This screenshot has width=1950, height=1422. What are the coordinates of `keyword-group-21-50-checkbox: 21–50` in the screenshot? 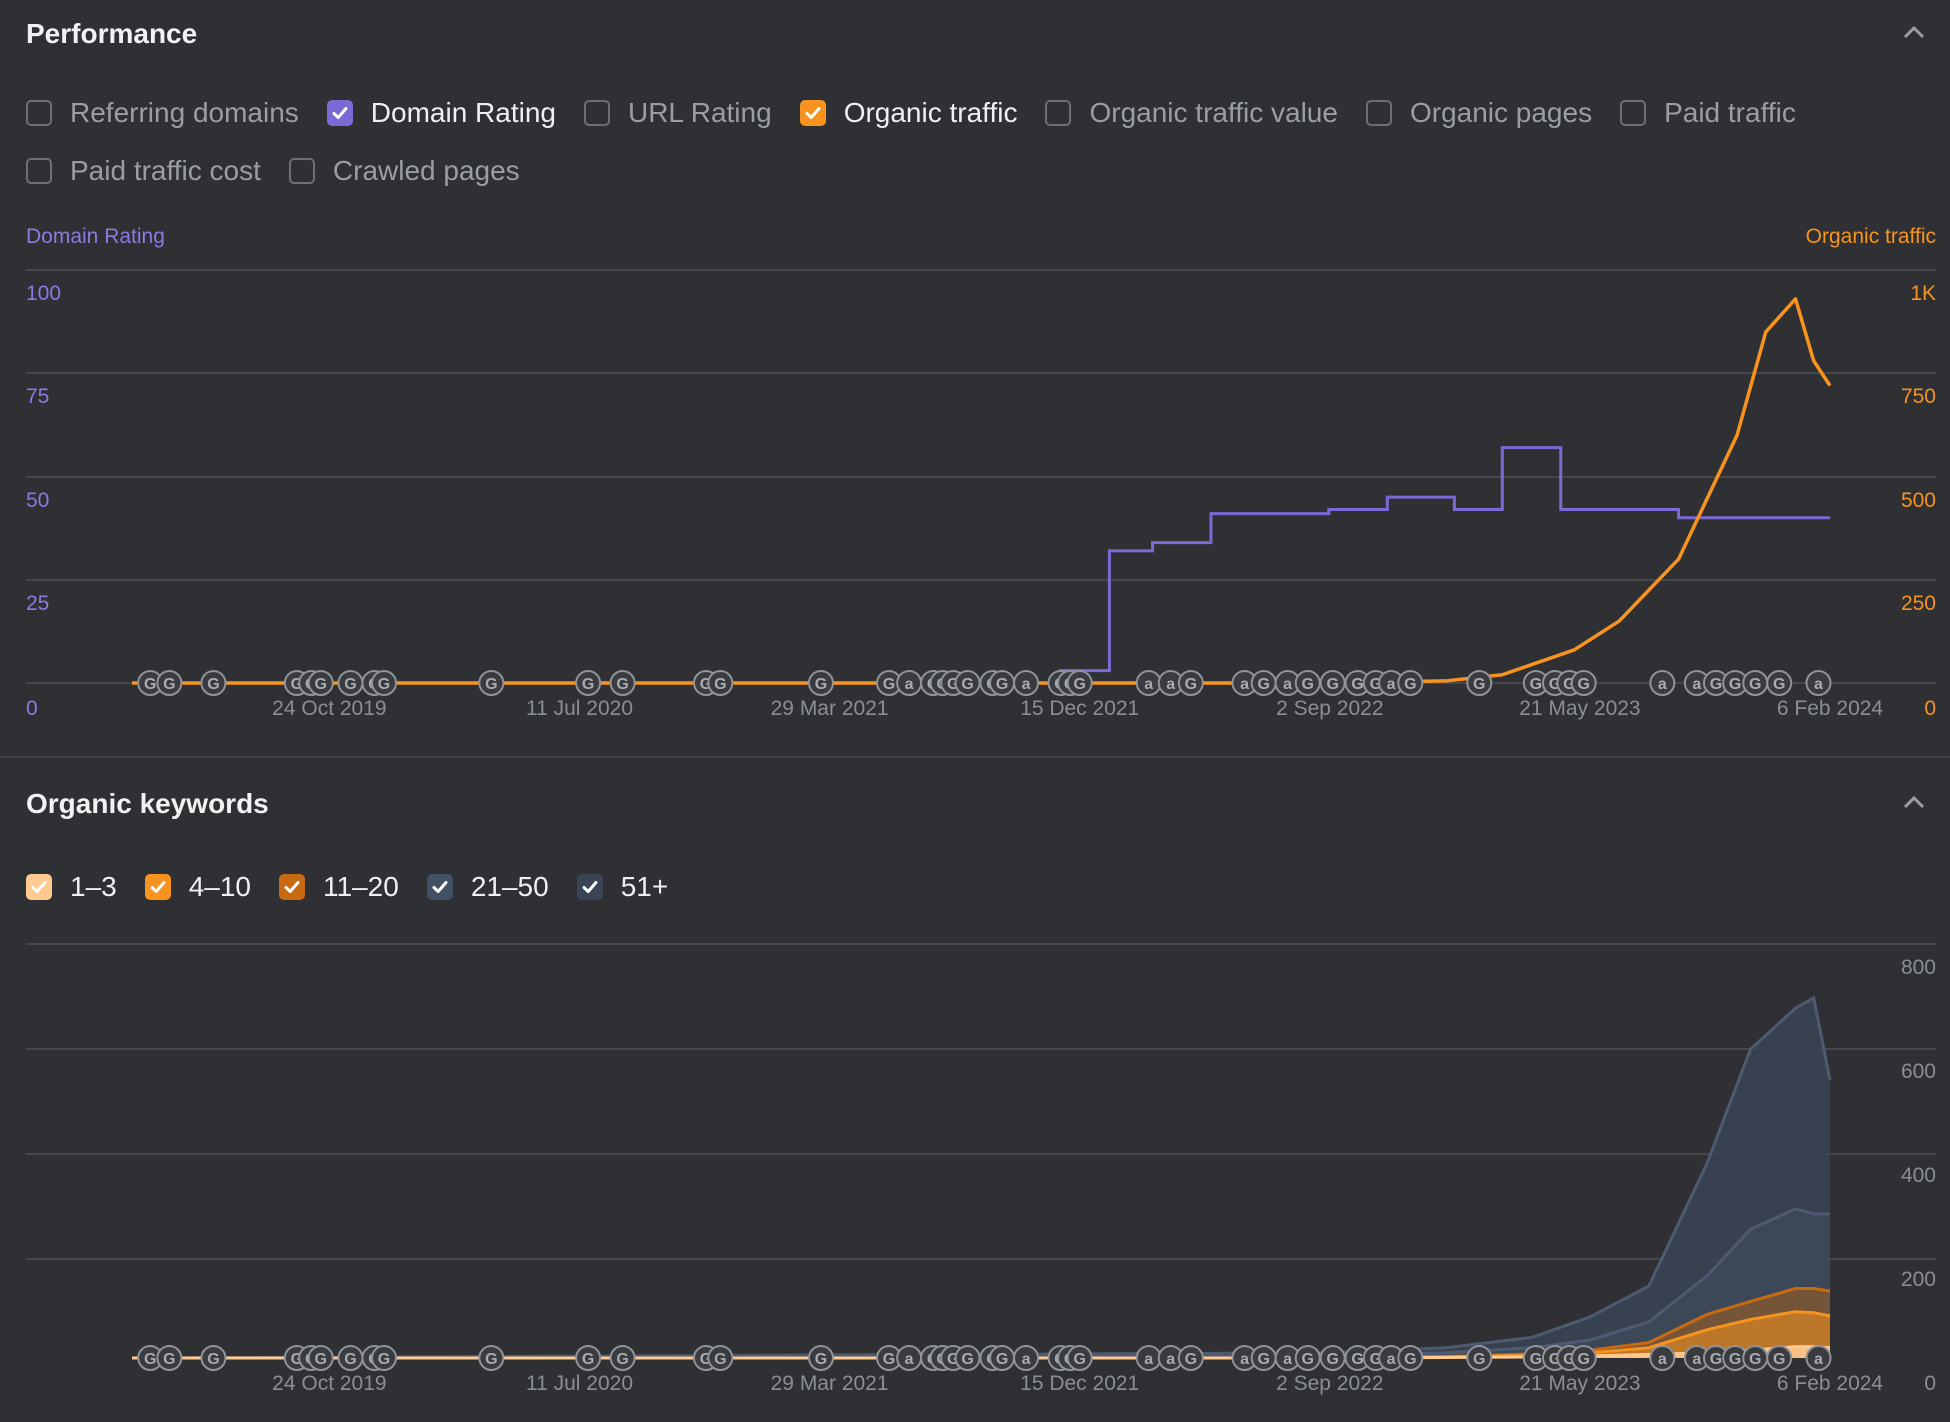 It's located at (487, 887).